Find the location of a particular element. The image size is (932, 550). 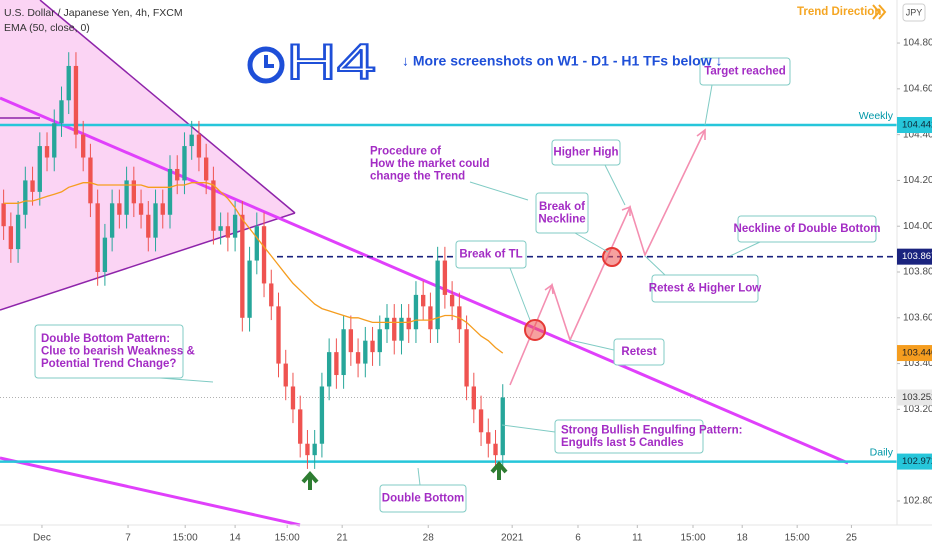

title: U.S. Dollar / Japanese Yen, 4h, FXCM is located at coordinates (93, 13).